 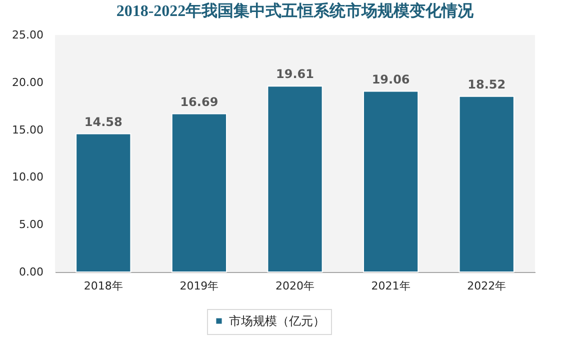 What do you see at coordinates (199, 286) in the screenshot?
I see `x-tick-label: 2019年` at bounding box center [199, 286].